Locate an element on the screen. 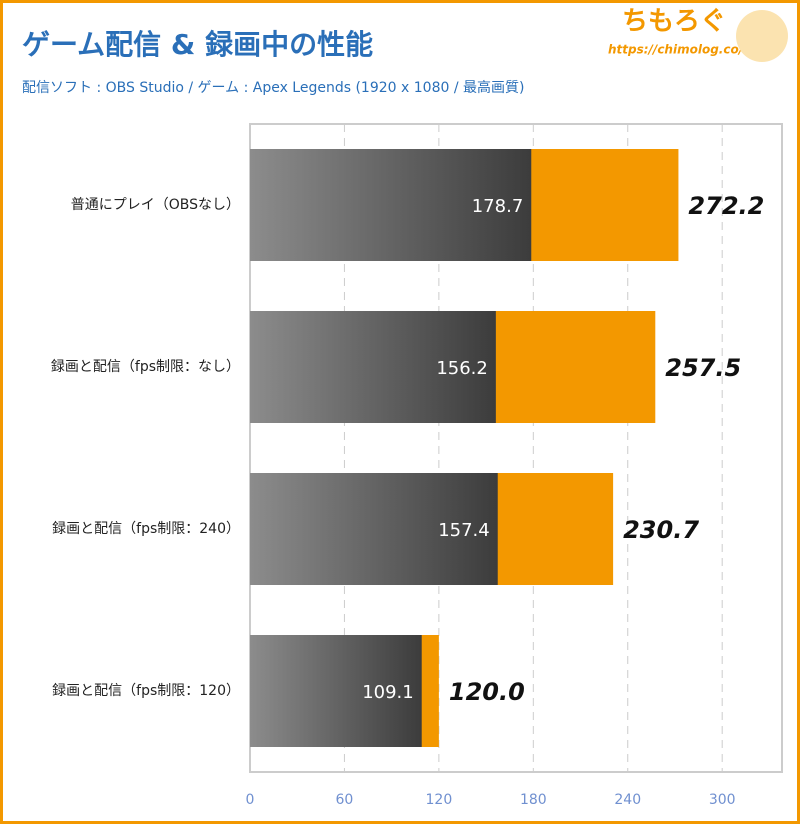  x-tick-label: 0 is located at coordinates (250, 800).